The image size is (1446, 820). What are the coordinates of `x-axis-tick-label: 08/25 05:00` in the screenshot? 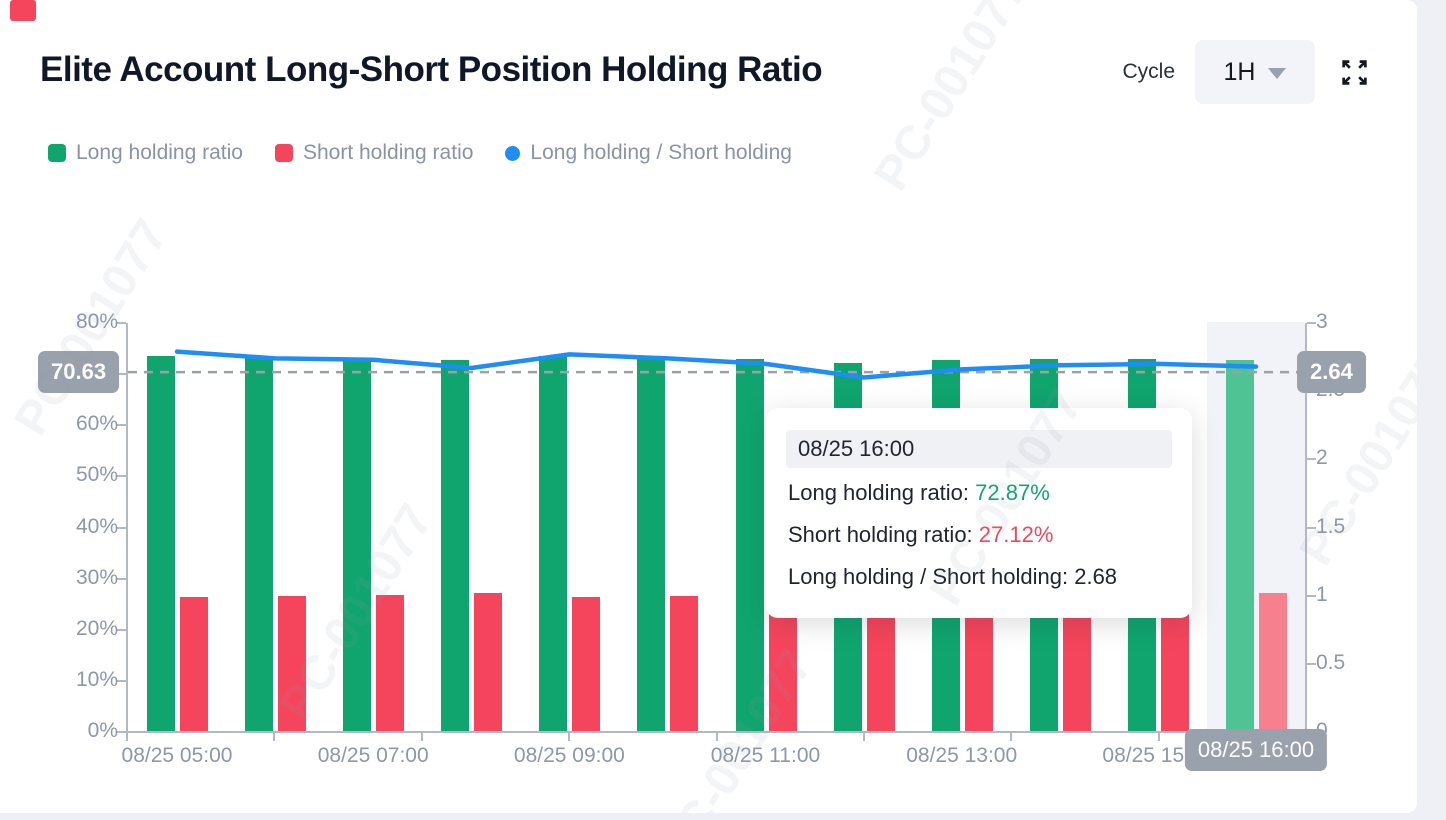 It's located at (177, 755).